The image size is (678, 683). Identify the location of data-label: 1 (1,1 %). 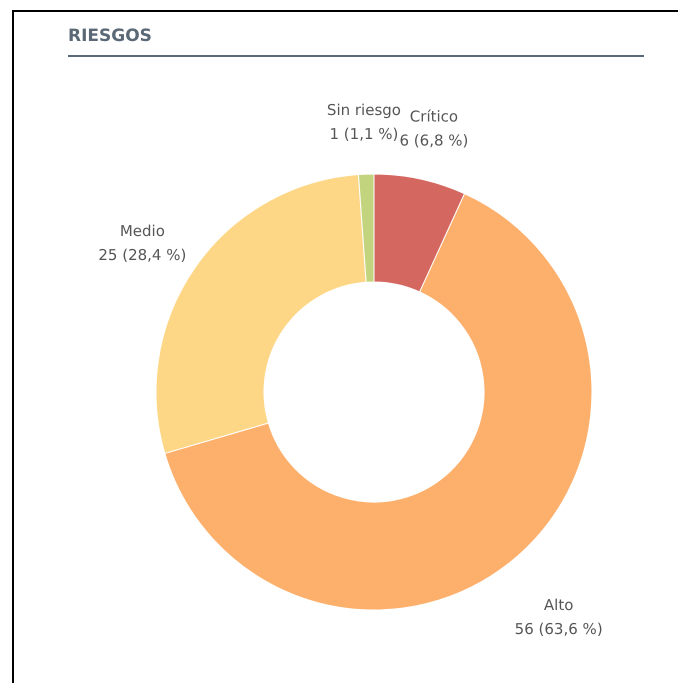
(363, 134).